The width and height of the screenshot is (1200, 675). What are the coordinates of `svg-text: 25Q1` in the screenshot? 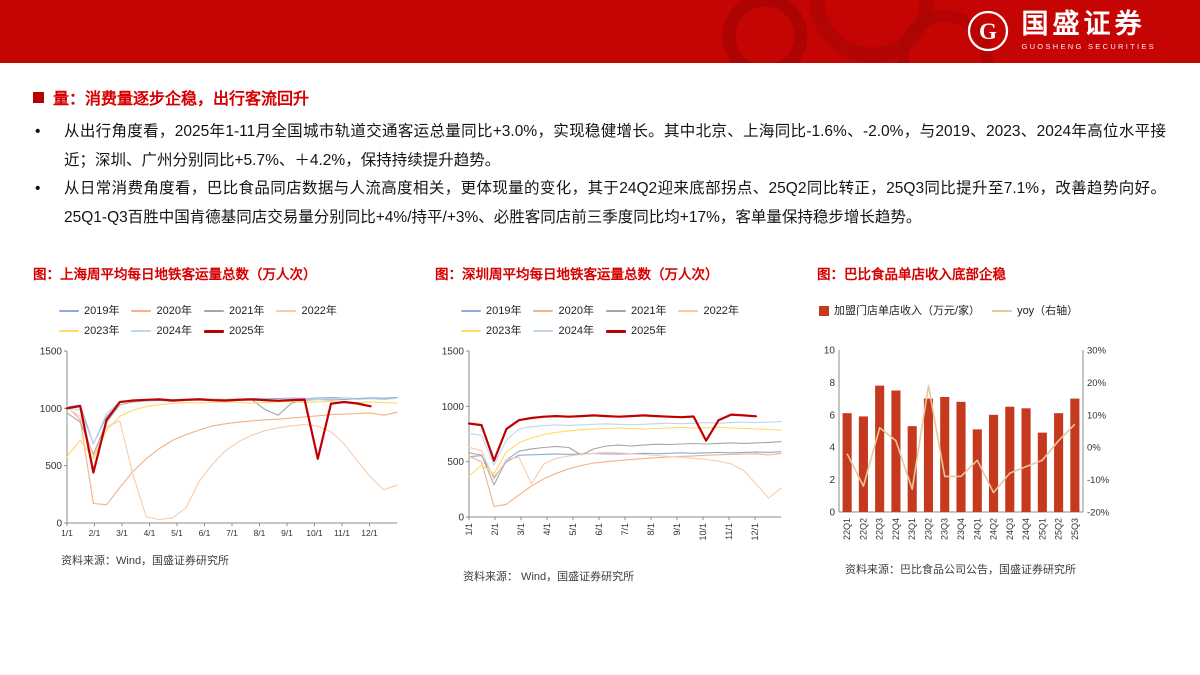 It's located at (1042, 529).